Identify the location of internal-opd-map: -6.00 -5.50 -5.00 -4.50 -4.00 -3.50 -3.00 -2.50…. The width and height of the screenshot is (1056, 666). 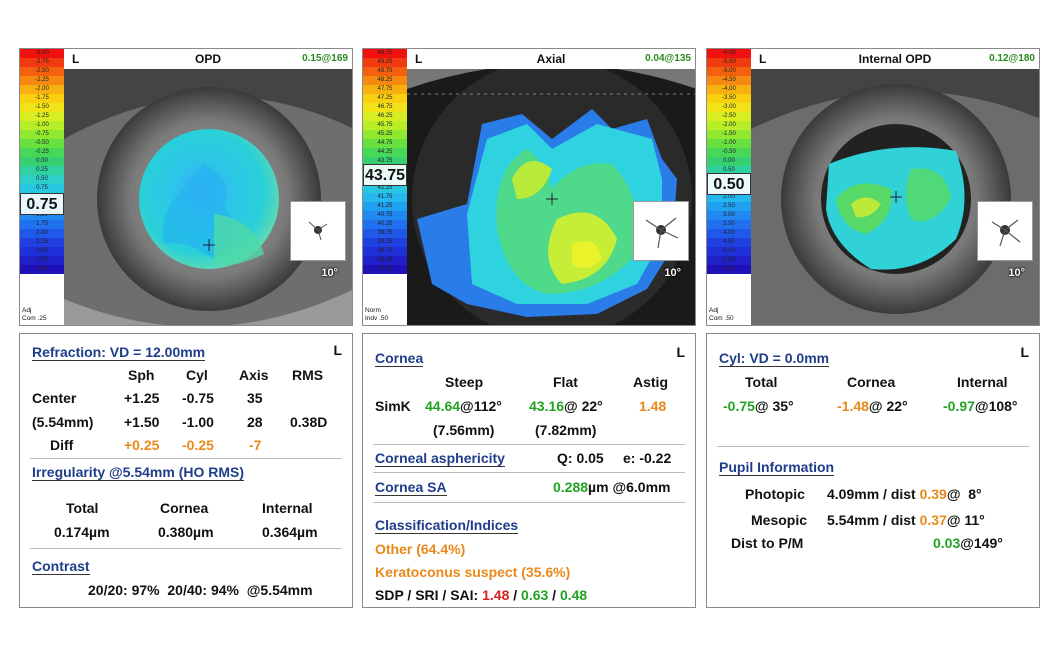
(873, 187).